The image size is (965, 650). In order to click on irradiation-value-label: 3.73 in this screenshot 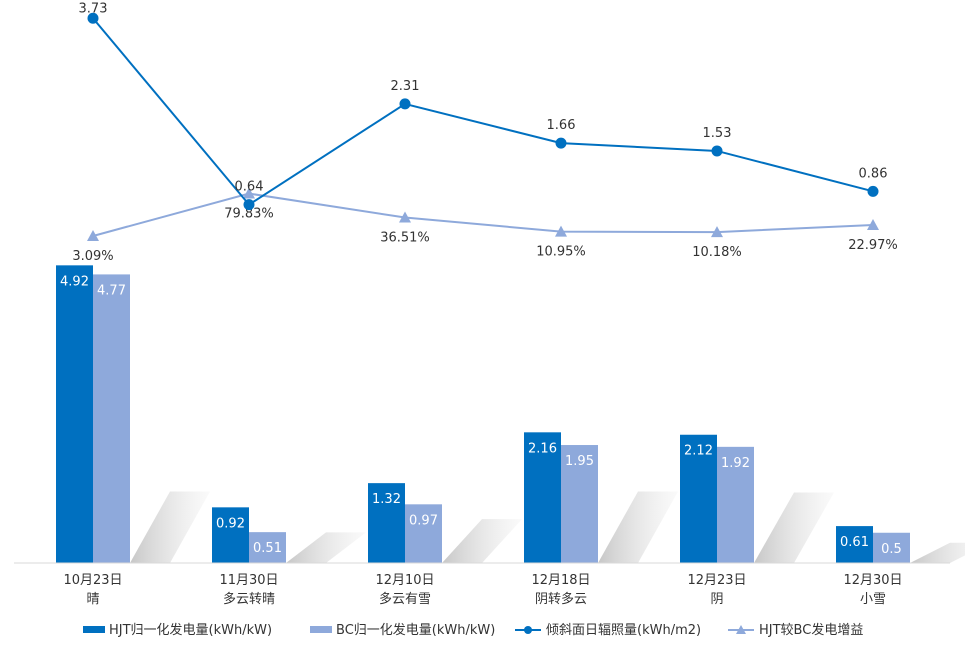, I will do `click(93, 8)`.